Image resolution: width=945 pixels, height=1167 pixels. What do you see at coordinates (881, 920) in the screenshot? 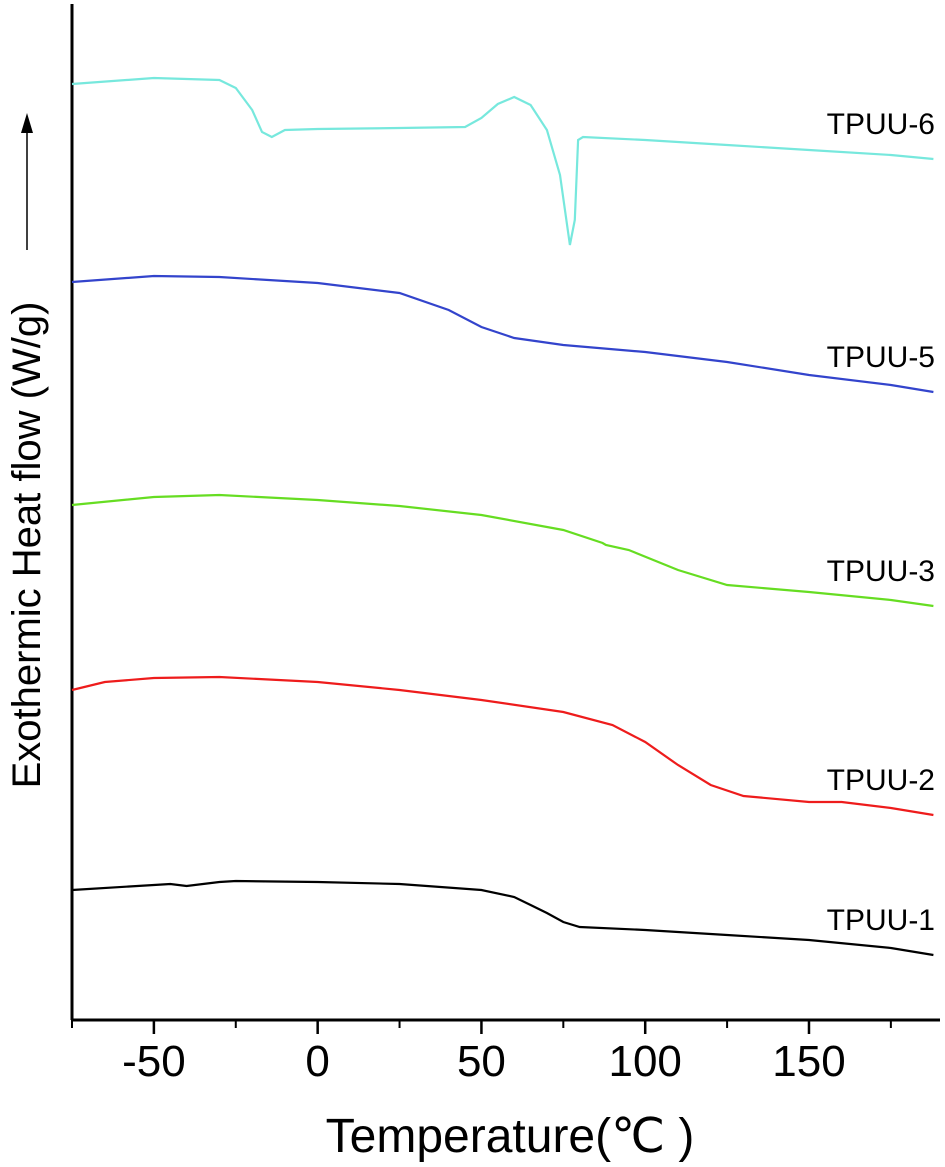
I see `series-label: TPUU-1` at bounding box center [881, 920].